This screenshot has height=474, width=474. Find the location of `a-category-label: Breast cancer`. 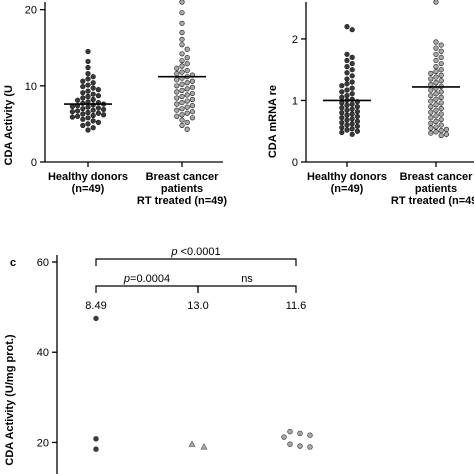

a-category-label: Breast cancer is located at coordinates (182, 177).